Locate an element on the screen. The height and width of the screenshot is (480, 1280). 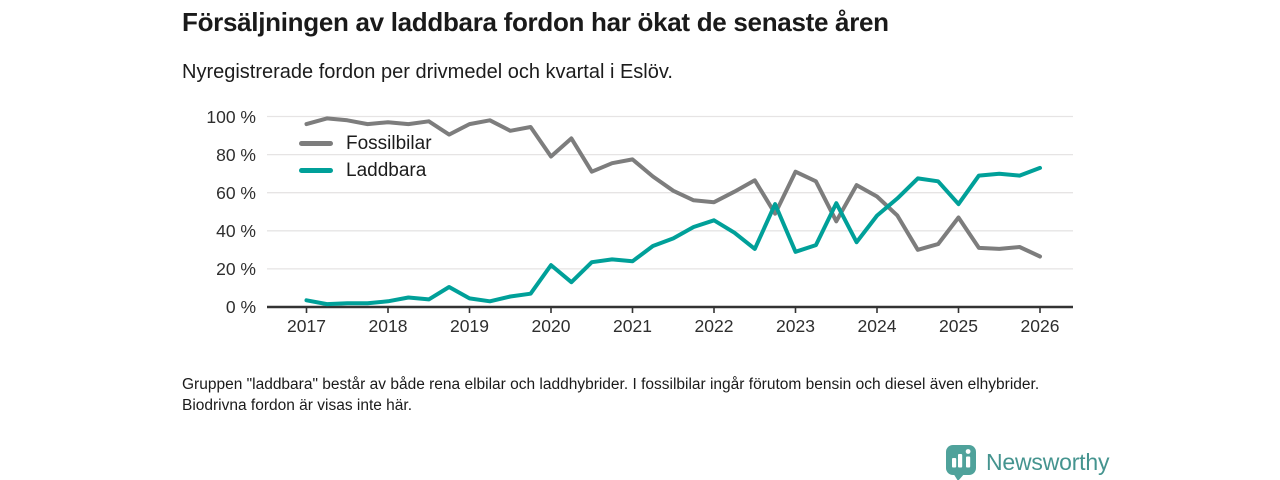
legend-item: Fossilbilar is located at coordinates (365, 143).